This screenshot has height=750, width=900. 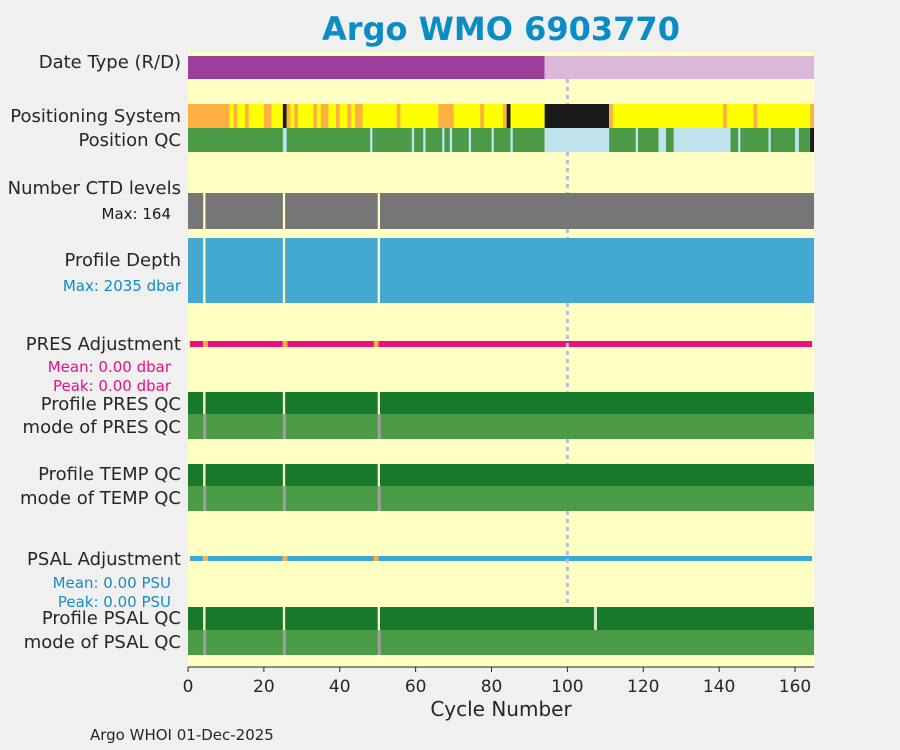 What do you see at coordinates (111, 618) in the screenshot?
I see `row-label-profile-psal-qc: Profile PSAL QC` at bounding box center [111, 618].